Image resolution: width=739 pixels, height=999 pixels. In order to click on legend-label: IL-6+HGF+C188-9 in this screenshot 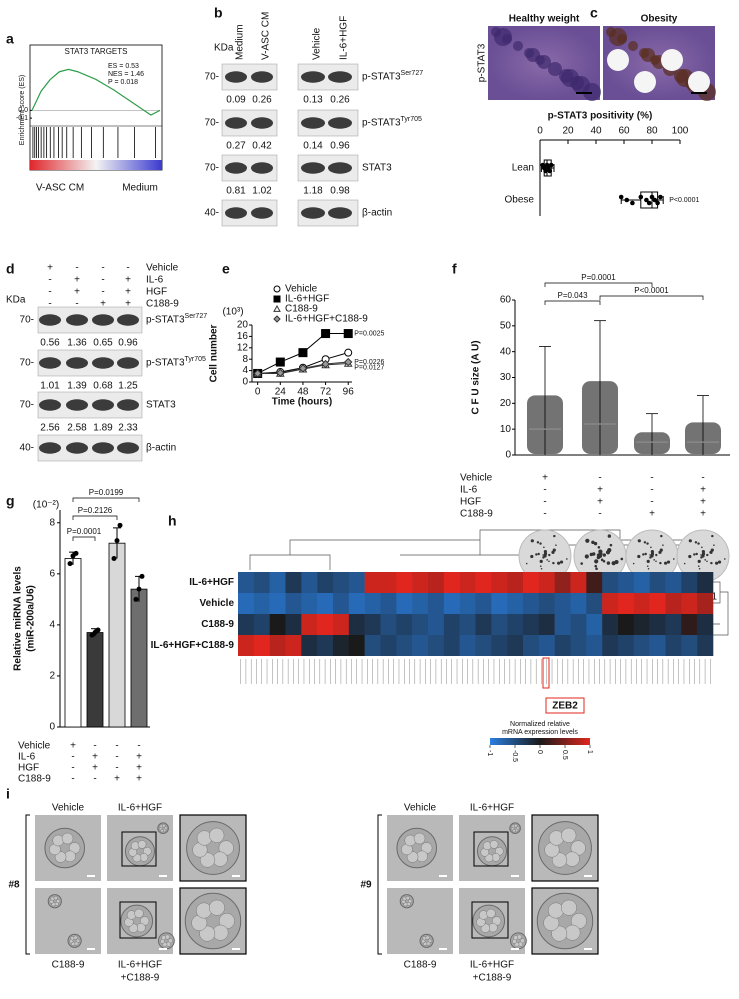, I will do `click(326, 319)`.